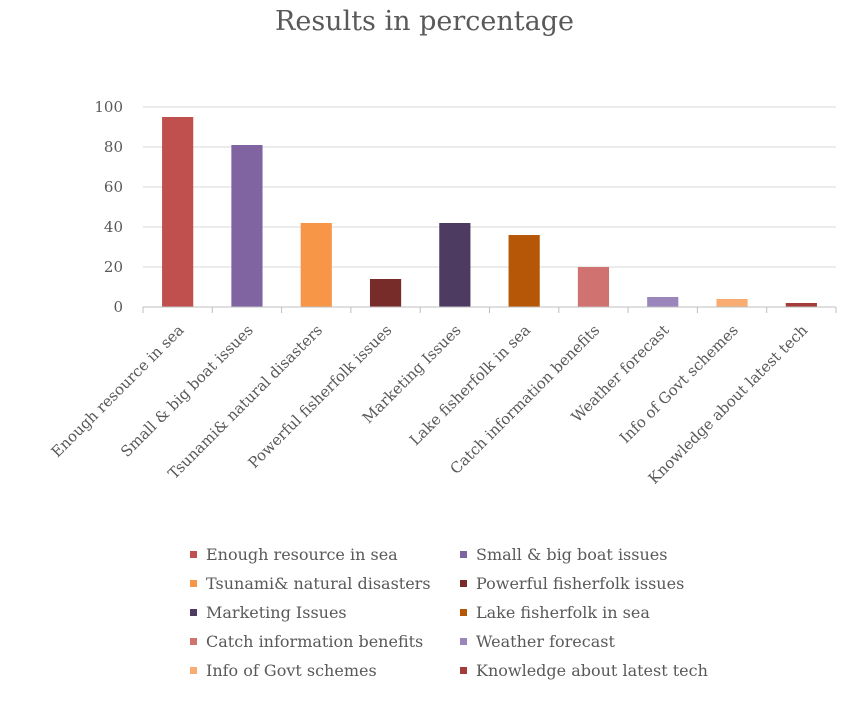  What do you see at coordinates (315, 641) in the screenshot?
I see `legend-label: Catch information benefits` at bounding box center [315, 641].